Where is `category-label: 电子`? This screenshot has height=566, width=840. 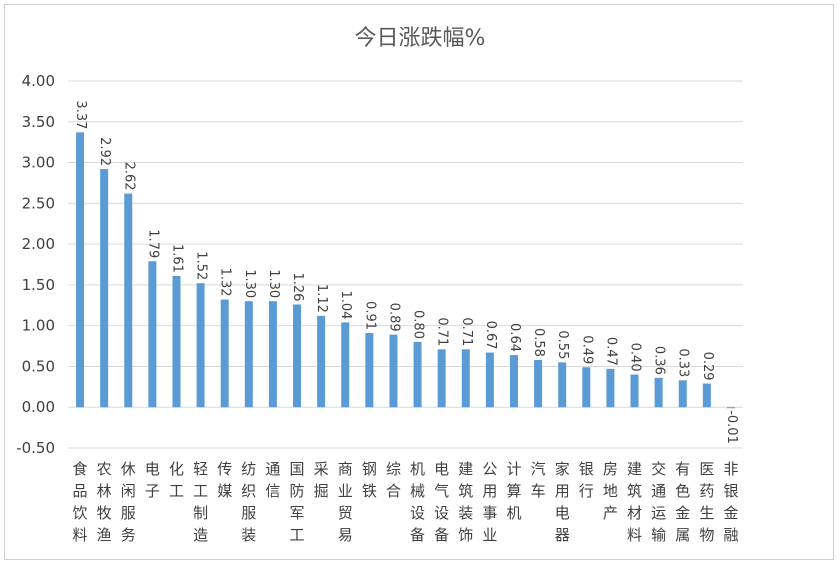 category-label: 电子 is located at coordinates (152, 480).